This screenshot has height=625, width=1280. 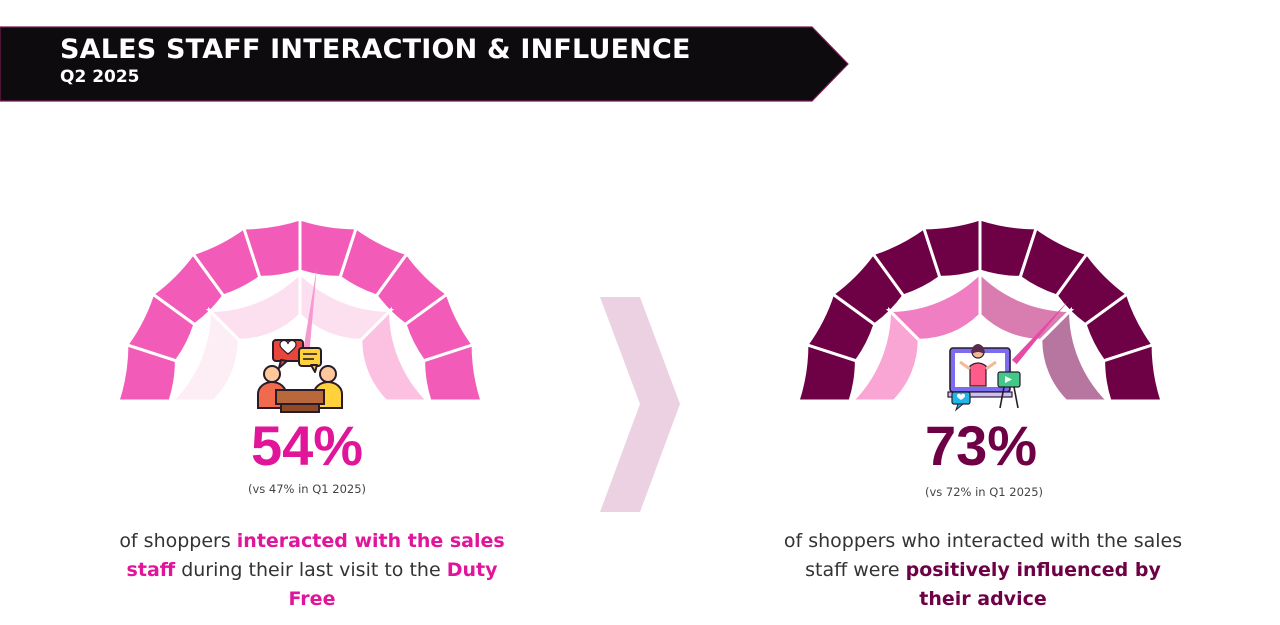 I want to click on banner-shape, so click(x=424, y=64).